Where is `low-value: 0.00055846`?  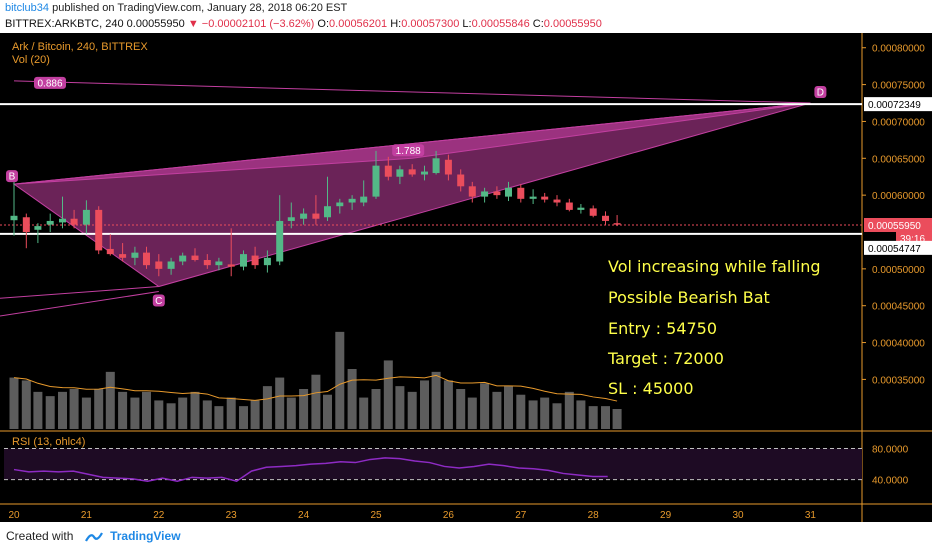 low-value: 0.00055846 is located at coordinates (501, 24).